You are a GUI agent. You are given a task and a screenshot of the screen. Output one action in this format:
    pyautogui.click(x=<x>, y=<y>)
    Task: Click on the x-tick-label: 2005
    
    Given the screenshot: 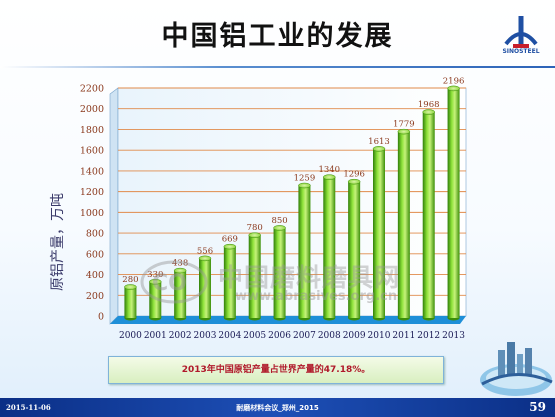 What is the action you would take?
    pyautogui.click(x=254, y=336)
    